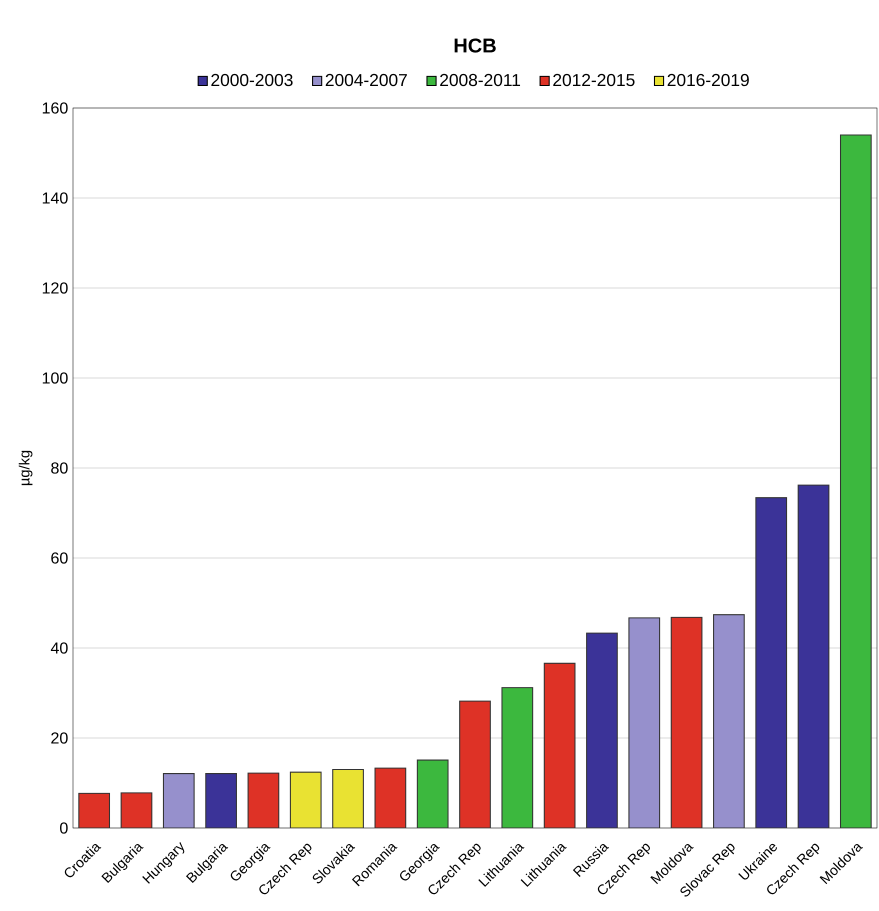 This screenshot has height=911, width=879. I want to click on y-tick-label: 100, so click(55, 378).